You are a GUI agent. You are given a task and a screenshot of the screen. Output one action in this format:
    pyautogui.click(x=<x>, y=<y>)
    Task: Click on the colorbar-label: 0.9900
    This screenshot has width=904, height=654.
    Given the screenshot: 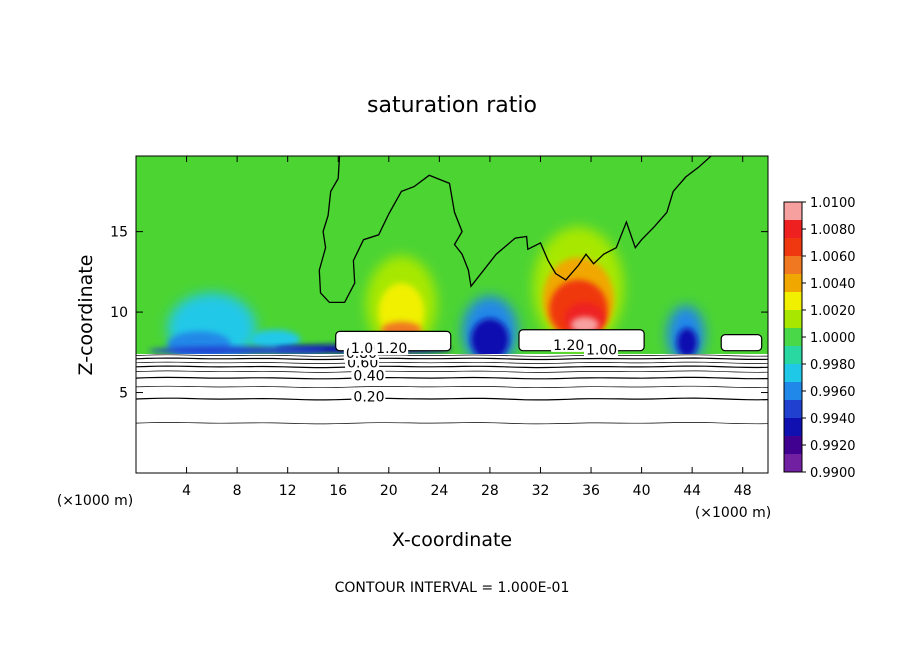 What is the action you would take?
    pyautogui.click(x=833, y=473)
    